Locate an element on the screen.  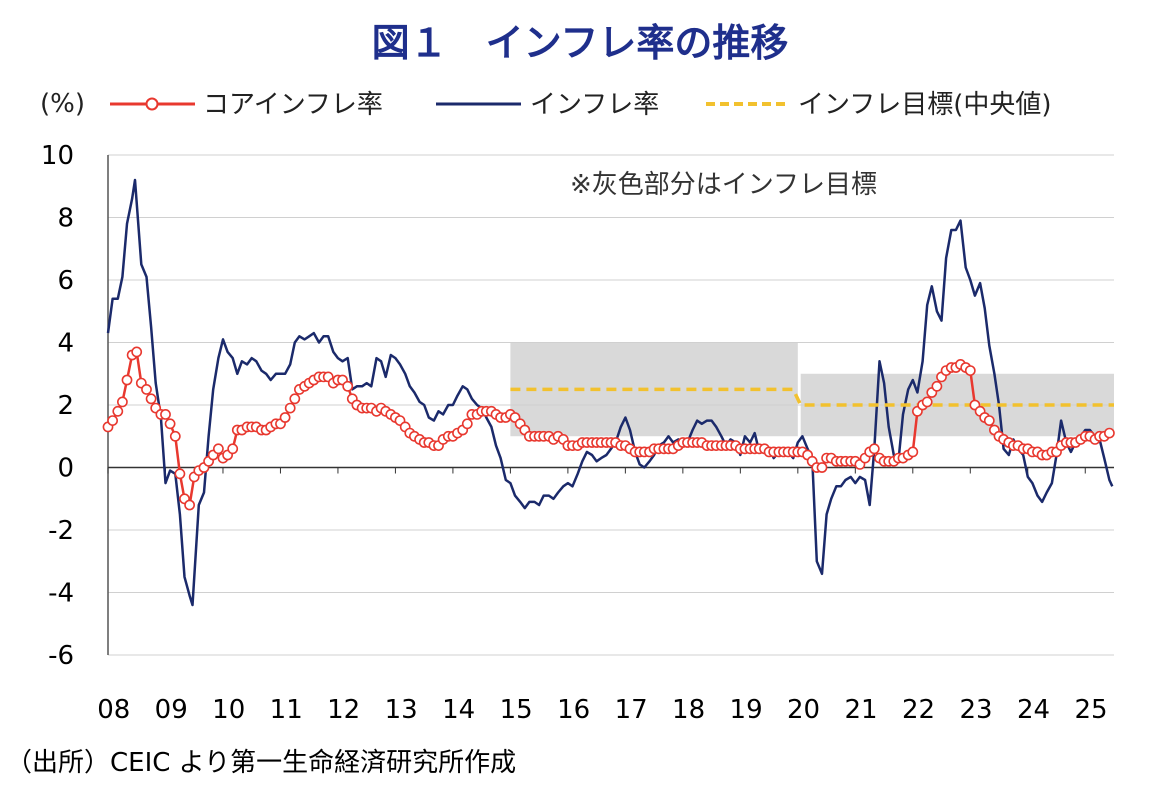
y-tick-label: 0 is located at coordinates (65, 469).